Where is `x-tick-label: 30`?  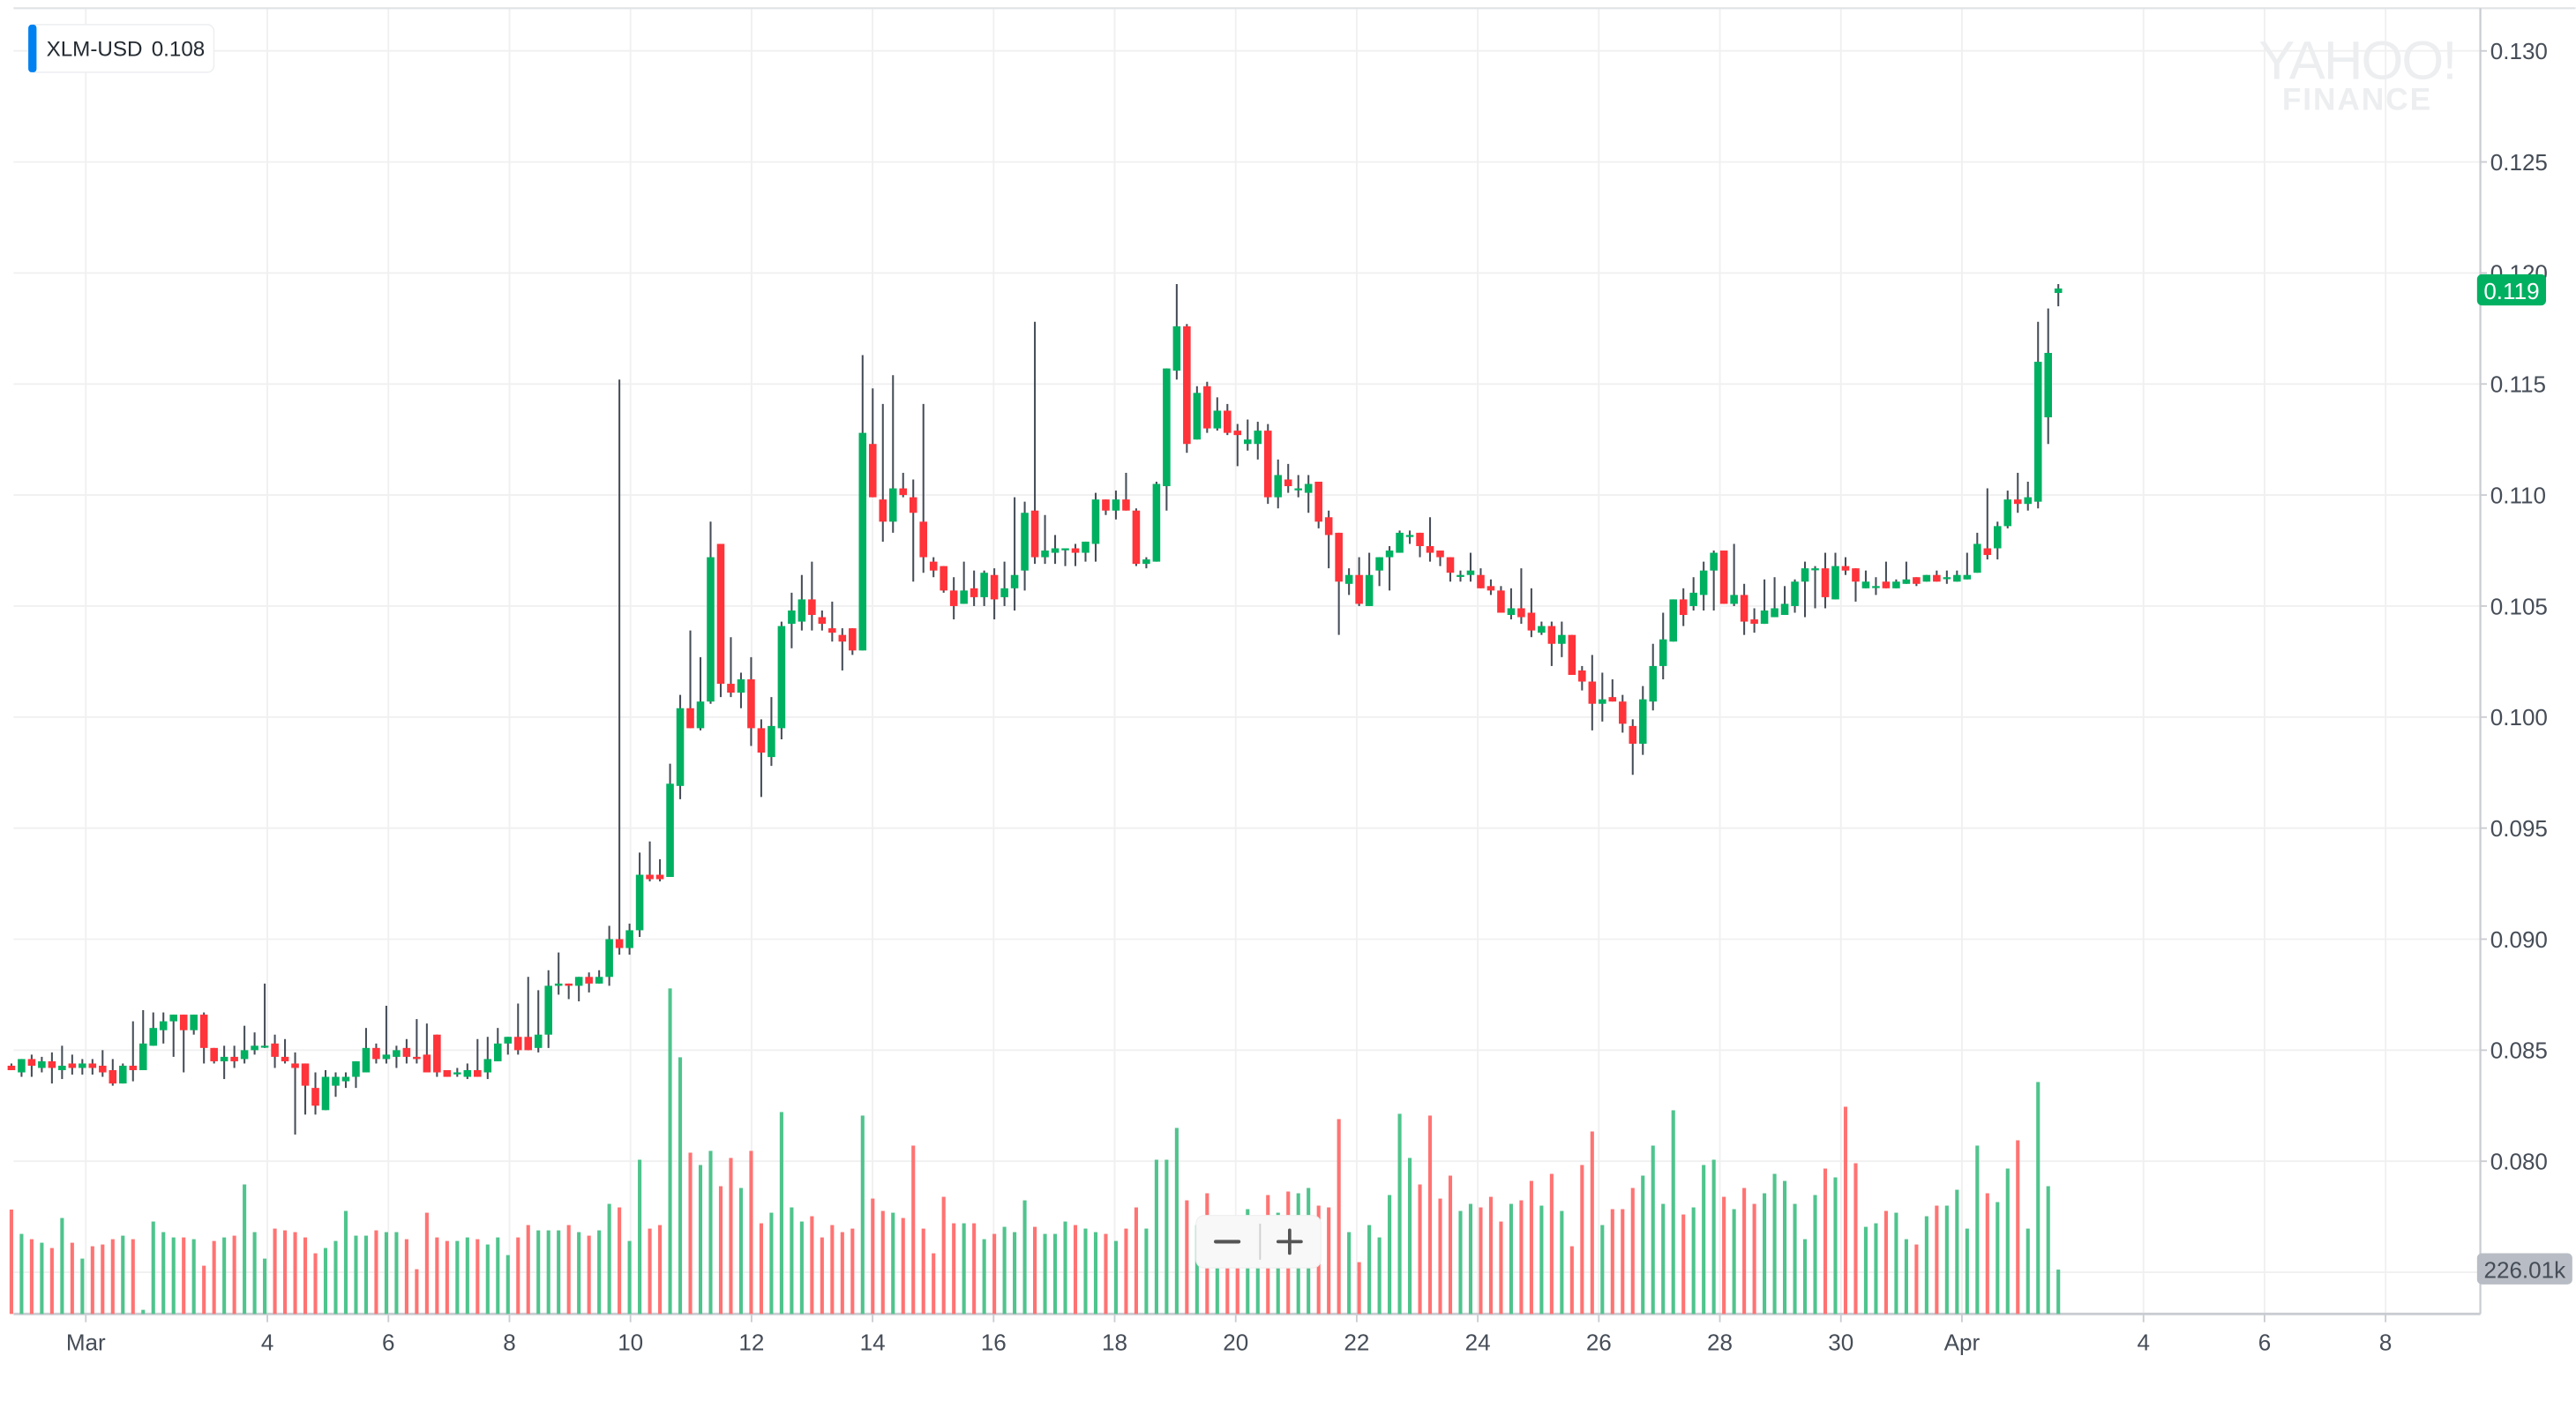
x-tick-label: 30 is located at coordinates (1840, 1342).